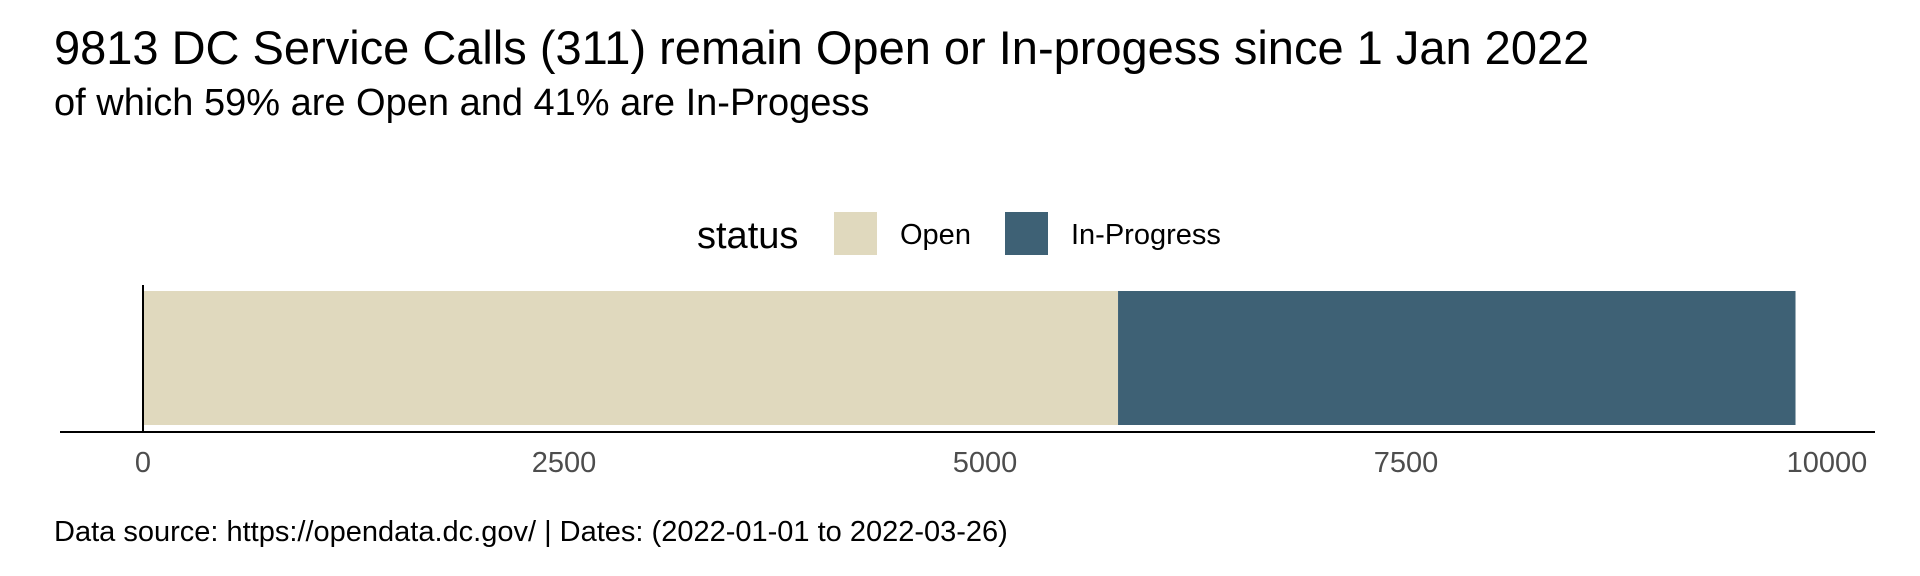 This screenshot has height=576, width=1920. I want to click on x-tick-label: 5000, so click(985, 463).